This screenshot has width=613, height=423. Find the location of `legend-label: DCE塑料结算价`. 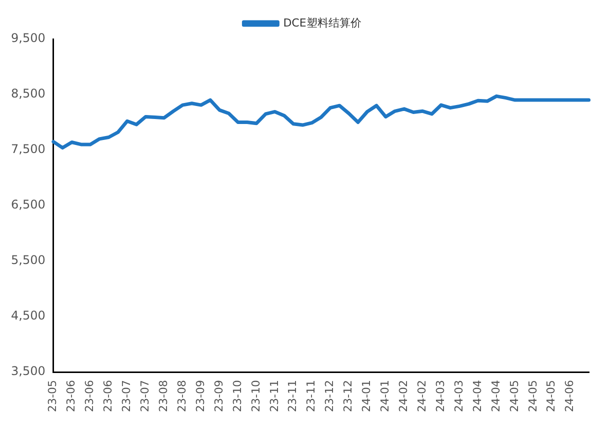

legend-label: DCE塑料结算价 is located at coordinates (322, 23).